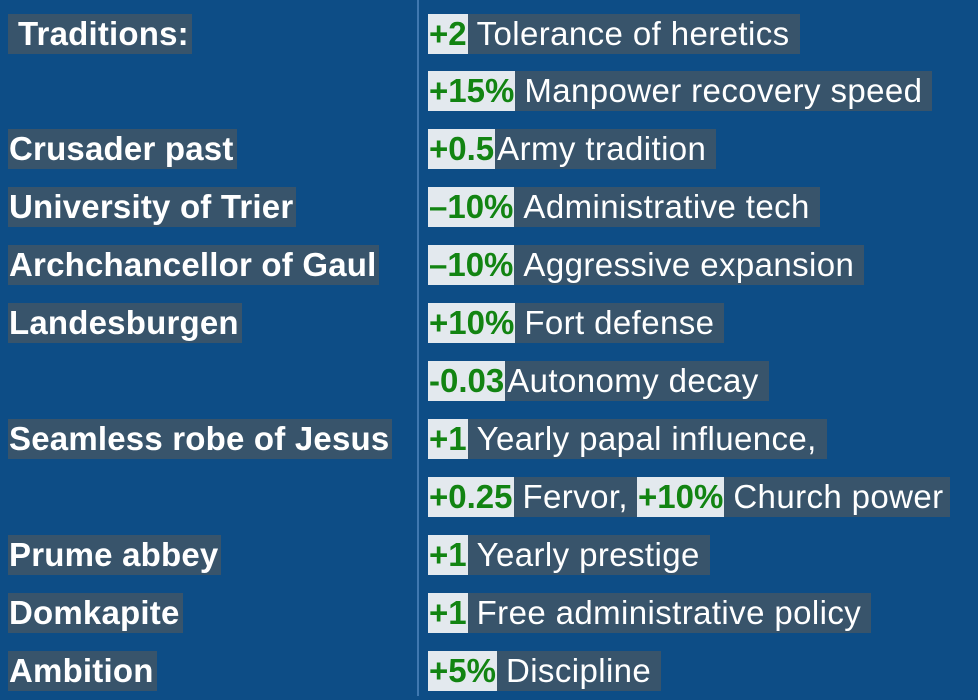 This screenshot has height=700, width=978. I want to click on modifier-text: Tolerance of heretics, so click(633, 34).